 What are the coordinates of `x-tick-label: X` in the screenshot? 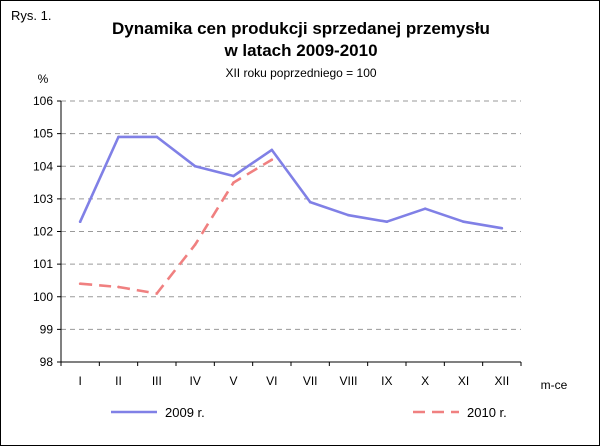 It's located at (425, 381).